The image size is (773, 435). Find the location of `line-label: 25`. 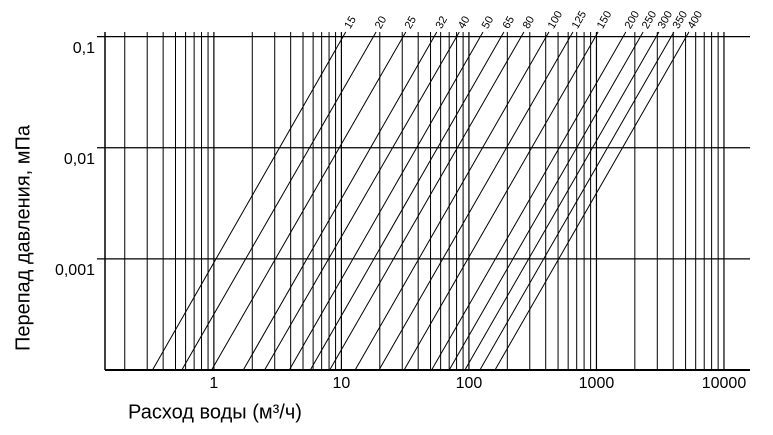

line-label: 25 is located at coordinates (411, 22).